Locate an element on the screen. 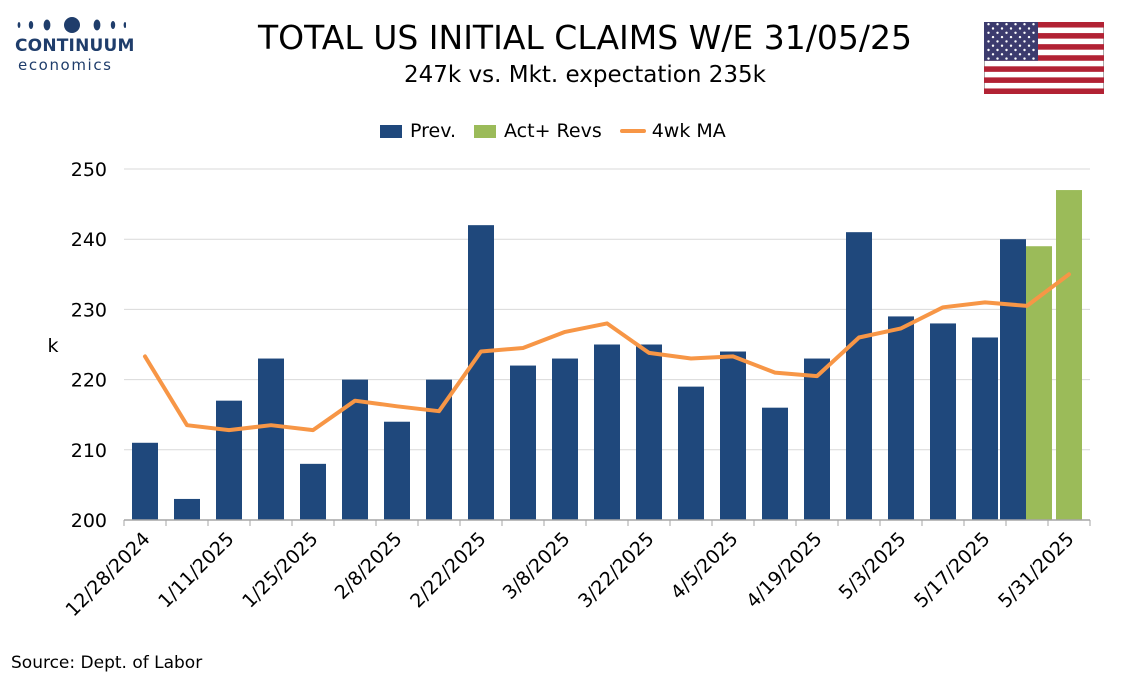  chart-title: TOTAL US INITIAL CLAIMS W/E 31/05/25 is located at coordinates (585, 37).